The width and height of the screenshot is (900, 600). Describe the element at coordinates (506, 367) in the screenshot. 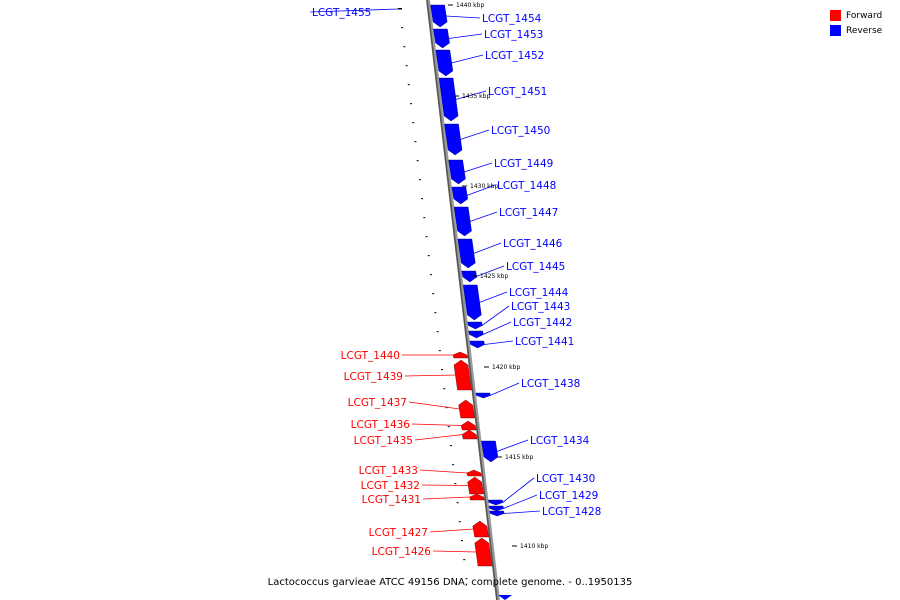

I see `scale-label: 1420 kbp` at that location.